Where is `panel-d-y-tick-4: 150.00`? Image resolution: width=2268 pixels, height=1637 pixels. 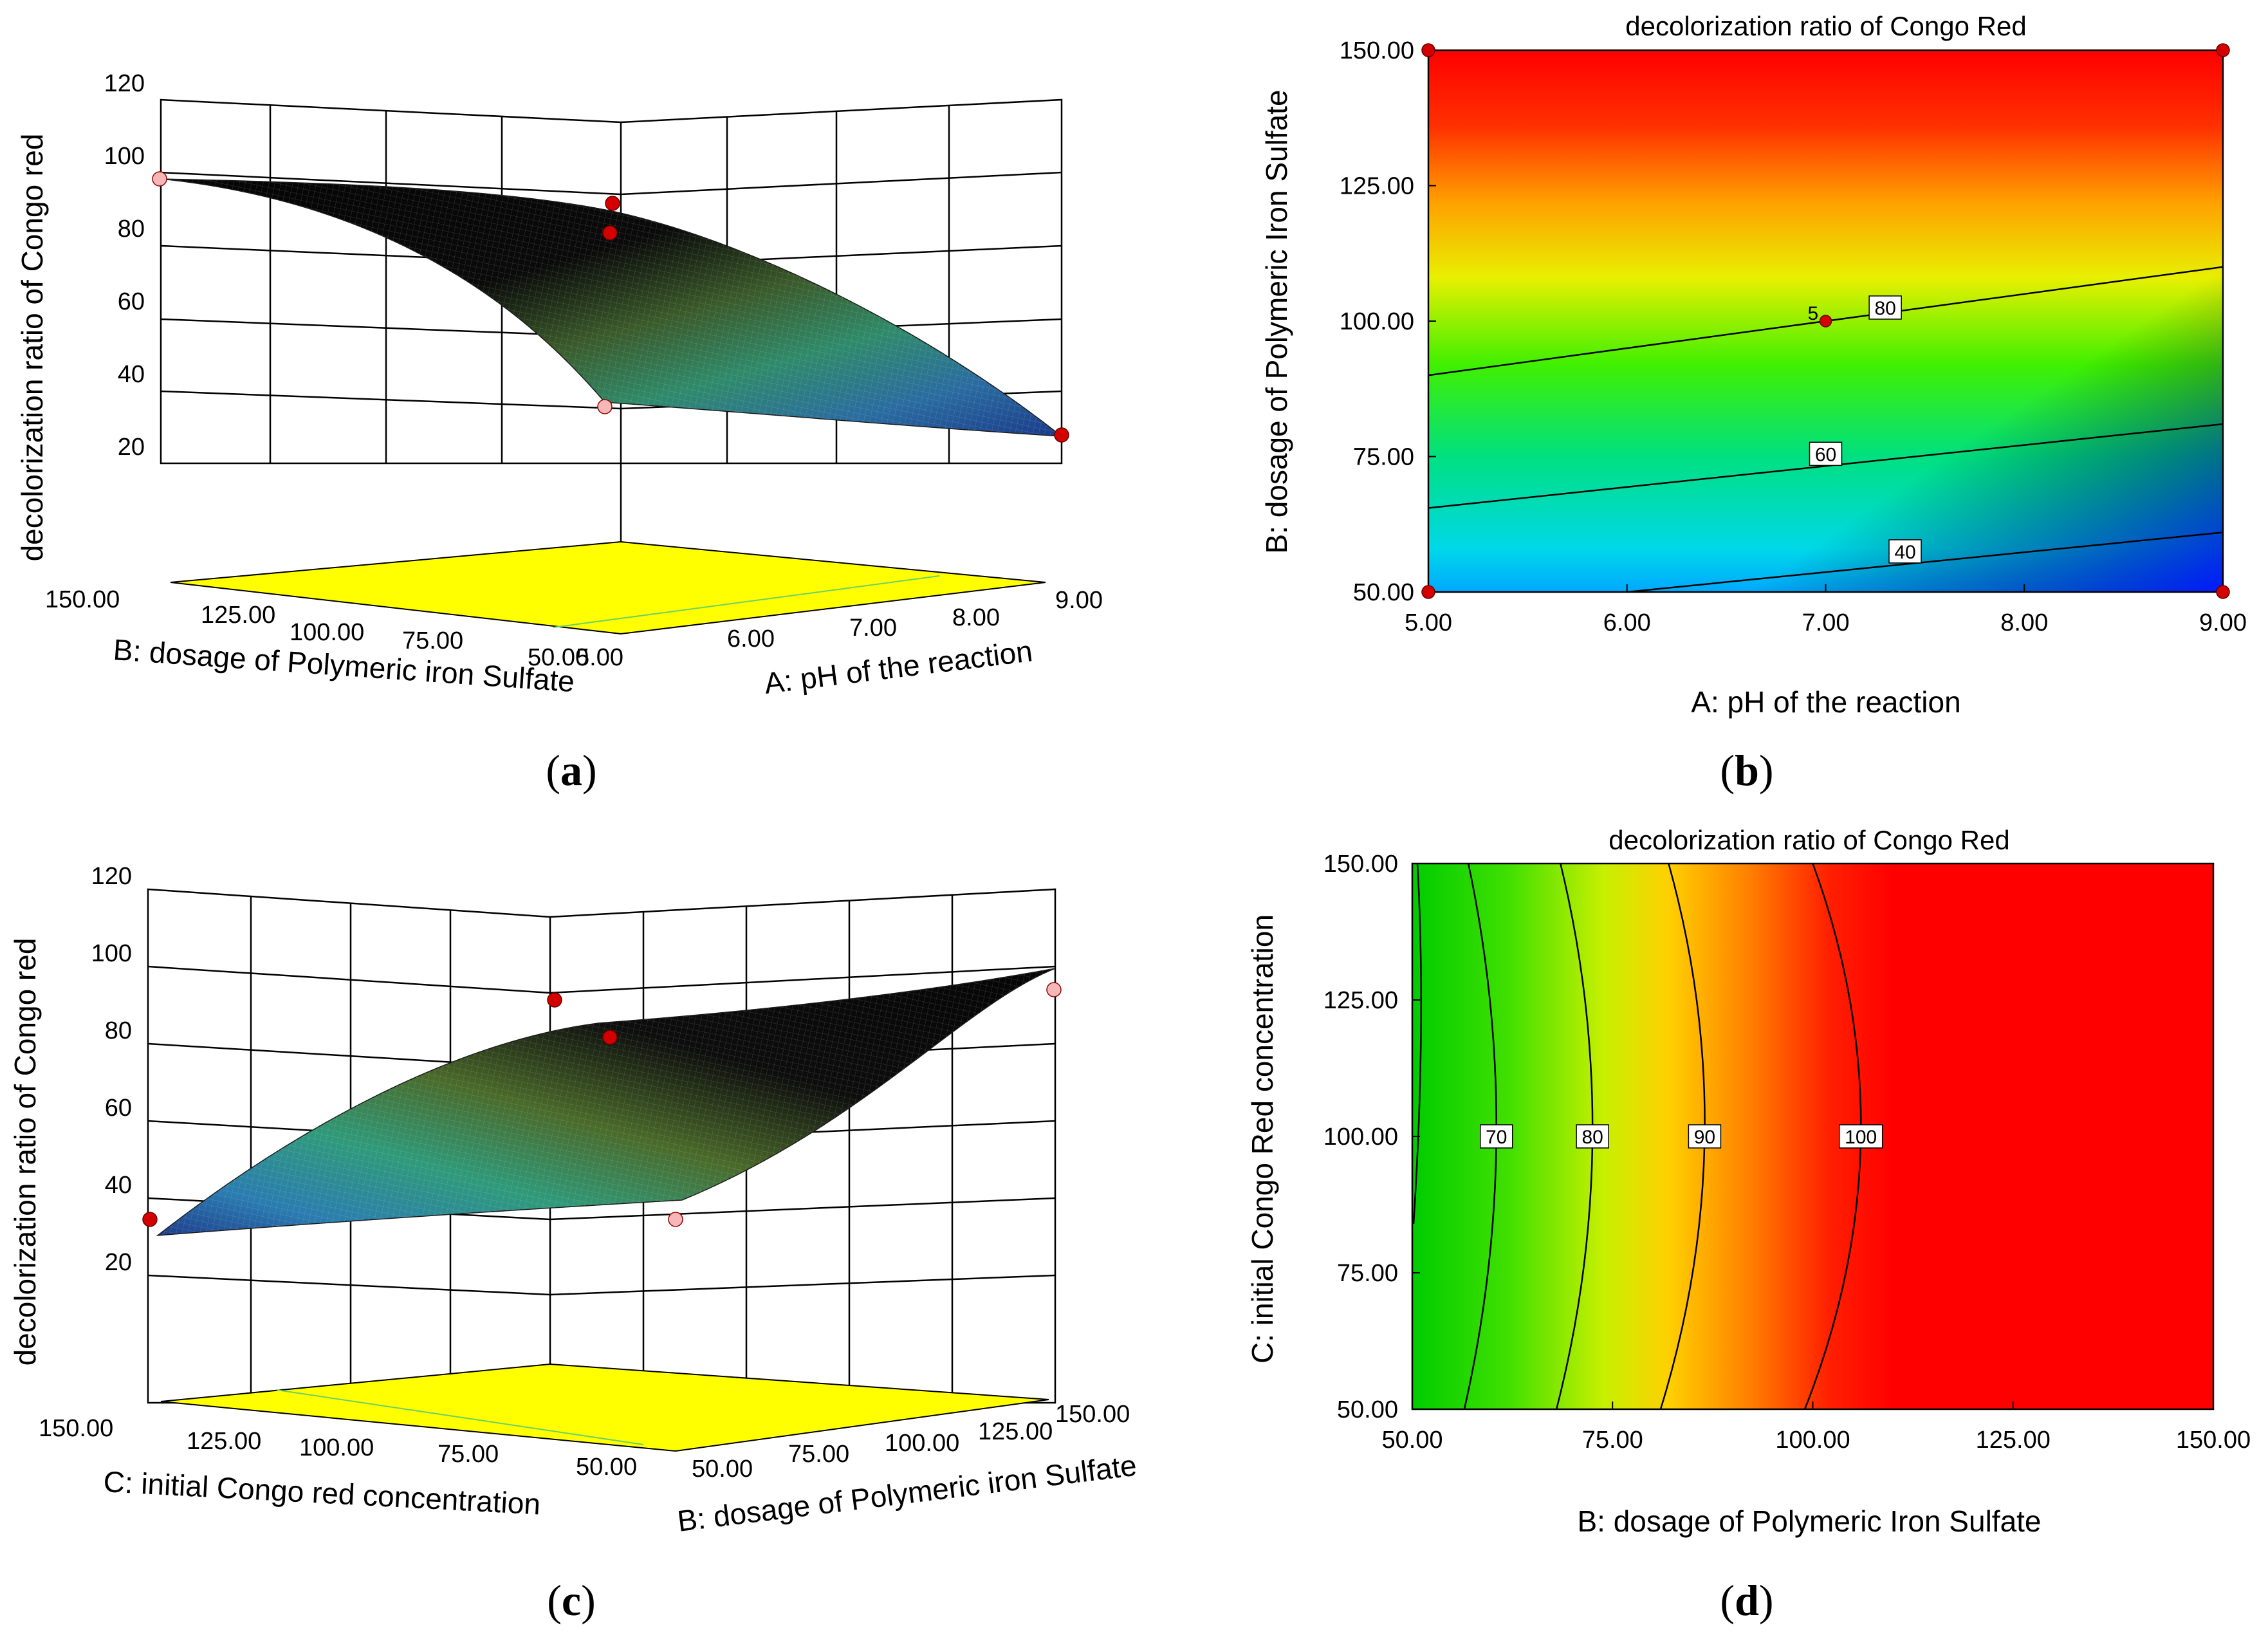
panel-d-y-tick-4: 150.00 is located at coordinates (1360, 864).